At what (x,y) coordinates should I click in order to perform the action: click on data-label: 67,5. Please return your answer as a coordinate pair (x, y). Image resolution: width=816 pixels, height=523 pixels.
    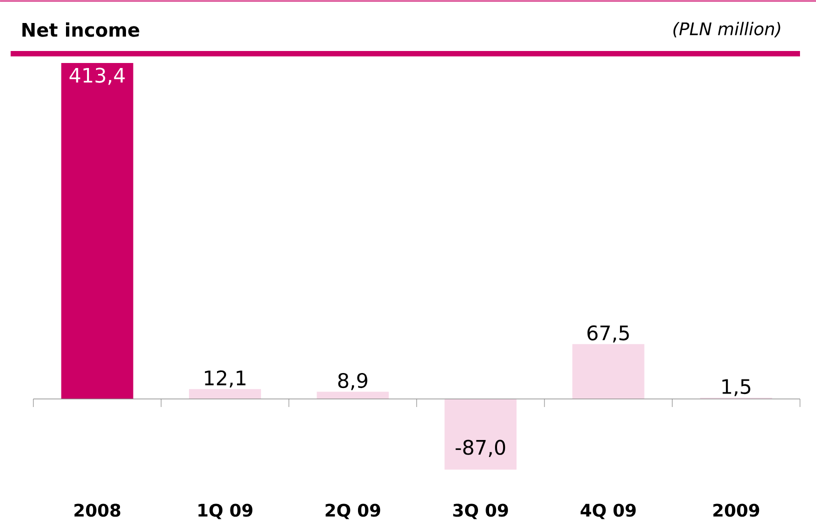
    Looking at the image, I should click on (608, 333).